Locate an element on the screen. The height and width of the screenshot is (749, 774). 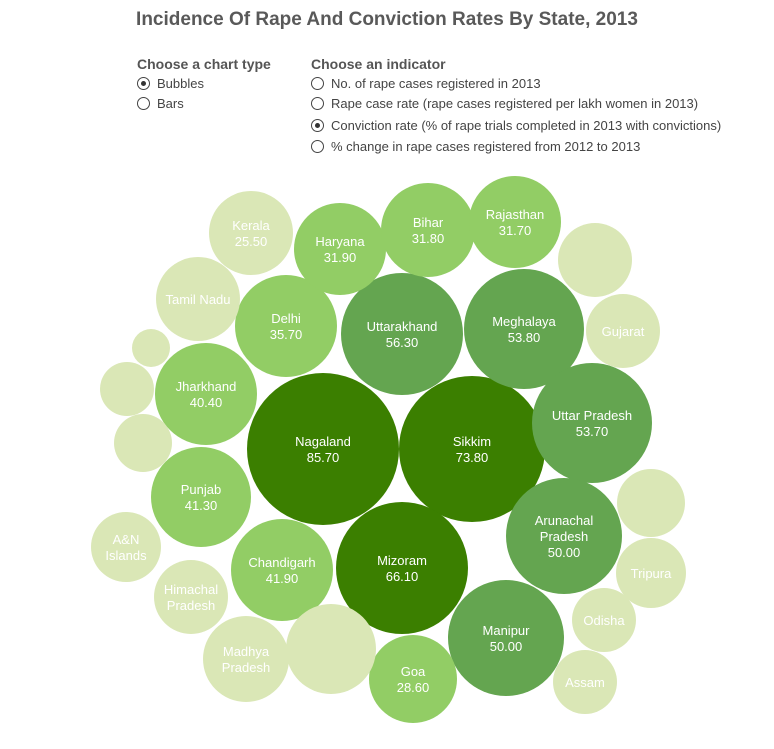
bubble-name-label: Kerala is located at coordinates (251, 225).